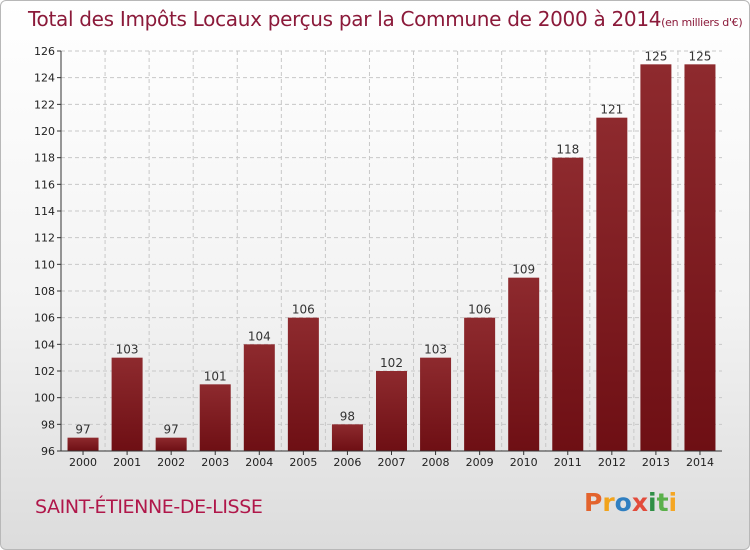  I want to click on value-label: 118, so click(567, 150).